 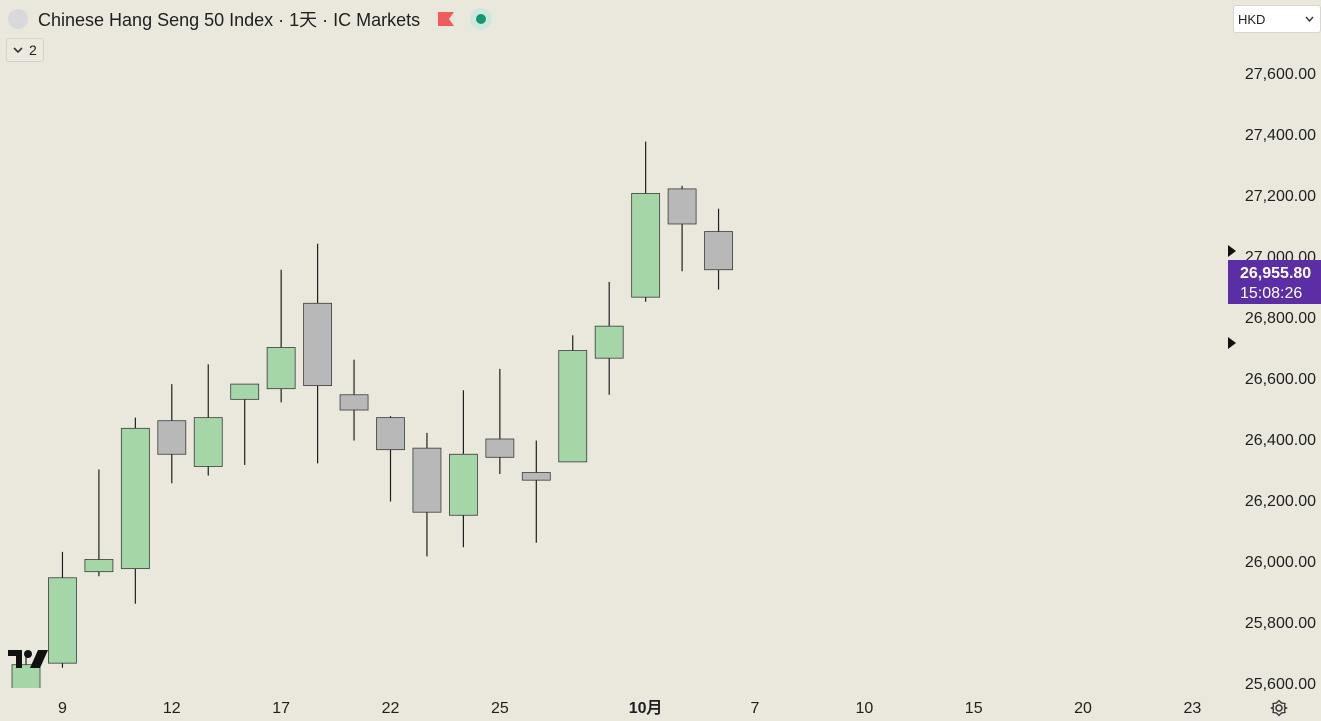 I want to click on price-tick-label: 26,400.00, so click(x=1280, y=440).